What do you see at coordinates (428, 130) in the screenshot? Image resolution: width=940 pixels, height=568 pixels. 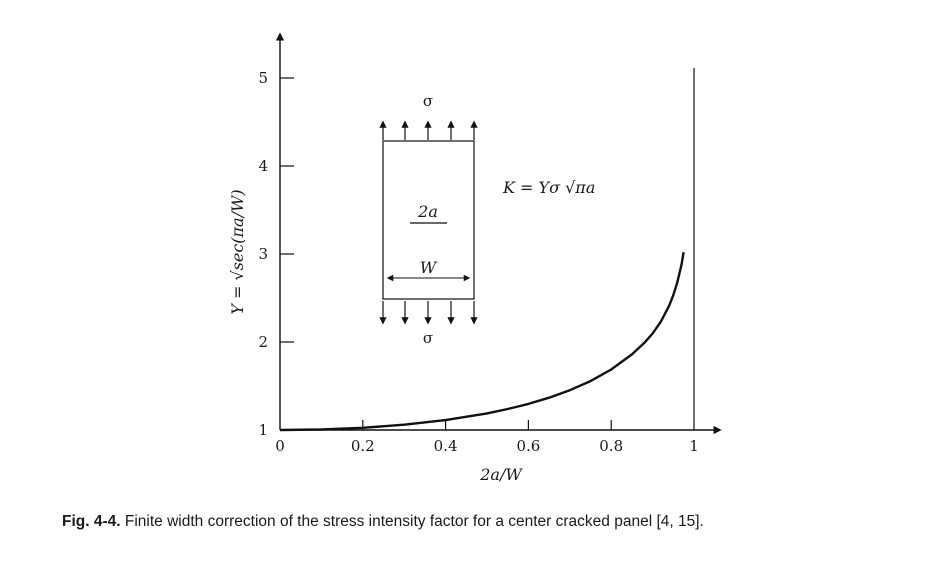 I see `top-stress-arrows` at bounding box center [428, 130].